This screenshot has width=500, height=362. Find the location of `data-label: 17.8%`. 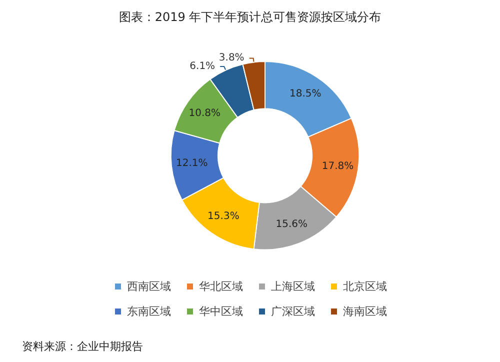

data-label: 17.8% is located at coordinates (338, 166).